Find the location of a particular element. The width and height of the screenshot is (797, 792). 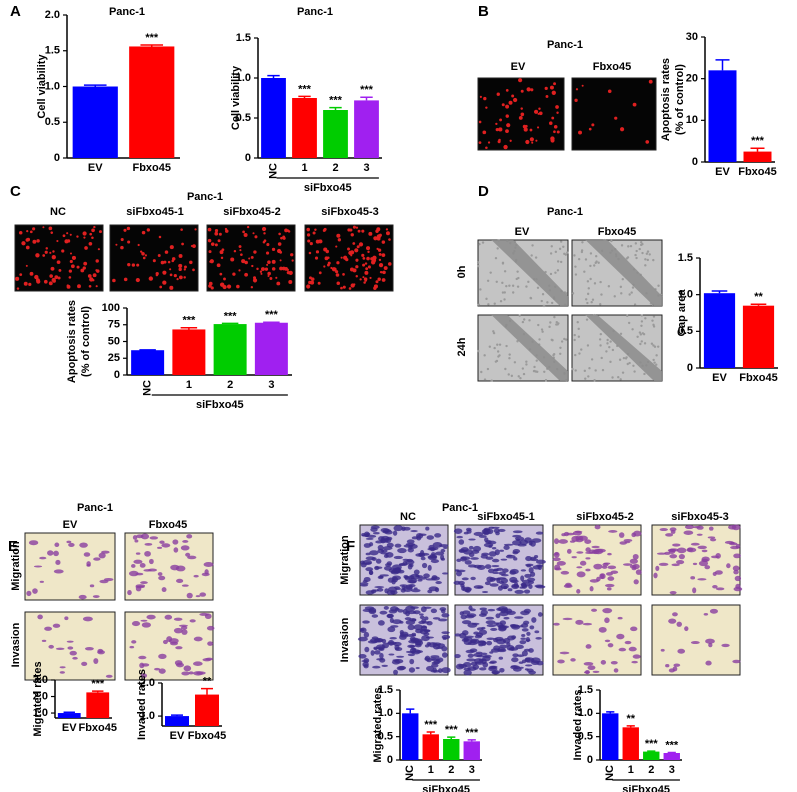

y-tick-label: 0 is located at coordinates (57, 158).